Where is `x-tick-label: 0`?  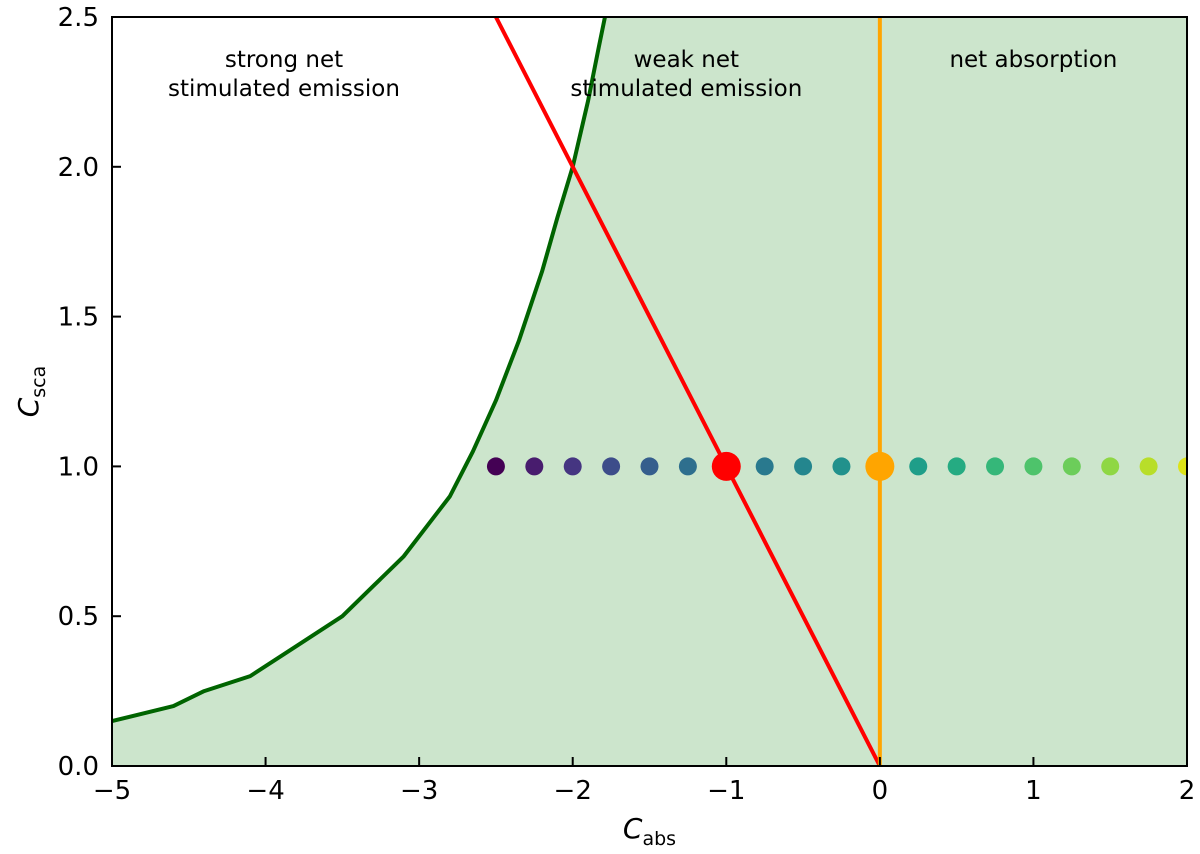 x-tick-label: 0 is located at coordinates (880, 791).